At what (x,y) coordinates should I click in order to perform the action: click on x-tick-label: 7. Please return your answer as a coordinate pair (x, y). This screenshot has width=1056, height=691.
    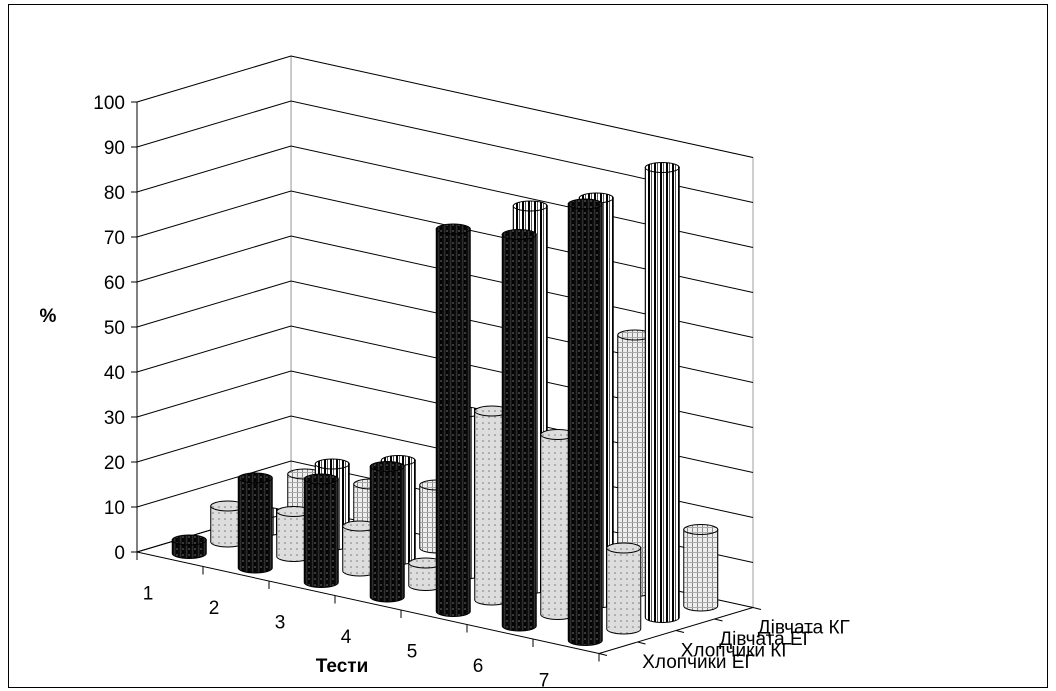
    Looking at the image, I should click on (544, 680).